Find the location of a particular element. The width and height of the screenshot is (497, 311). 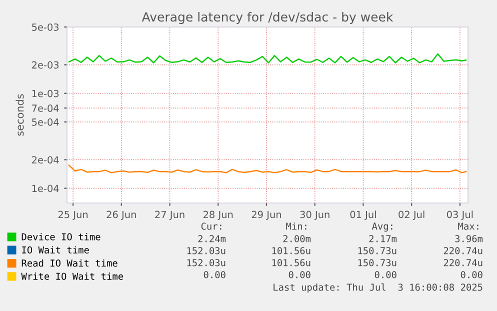

y-tick-label: 1e-03 is located at coordinates (45, 94).